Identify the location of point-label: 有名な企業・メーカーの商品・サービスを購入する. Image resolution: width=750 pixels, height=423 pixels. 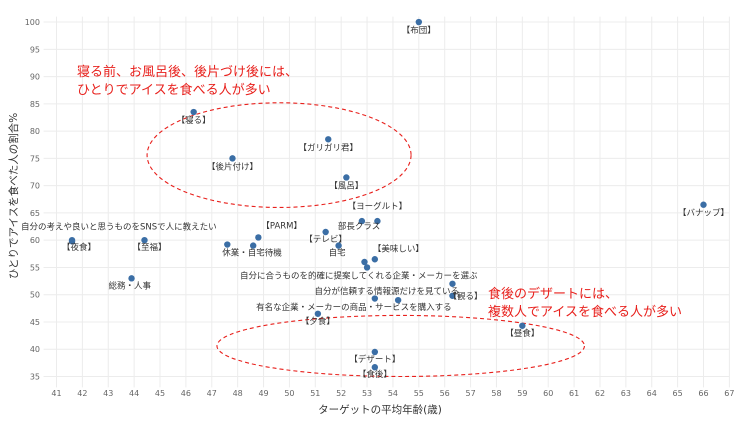
(354, 307).